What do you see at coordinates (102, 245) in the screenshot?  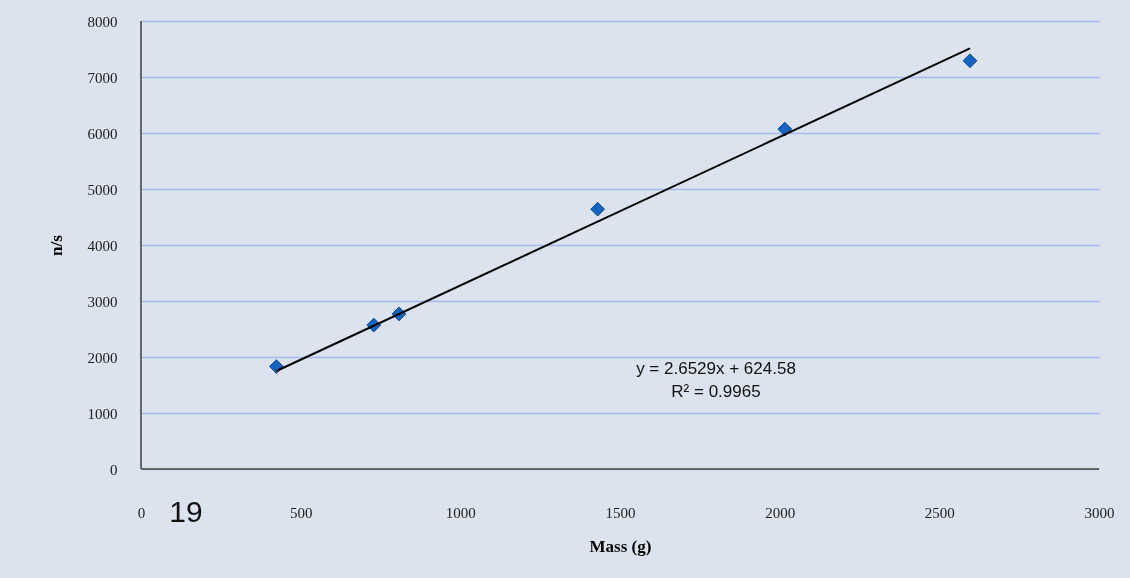 I see `y-tick-label: 4000` at bounding box center [102, 245].